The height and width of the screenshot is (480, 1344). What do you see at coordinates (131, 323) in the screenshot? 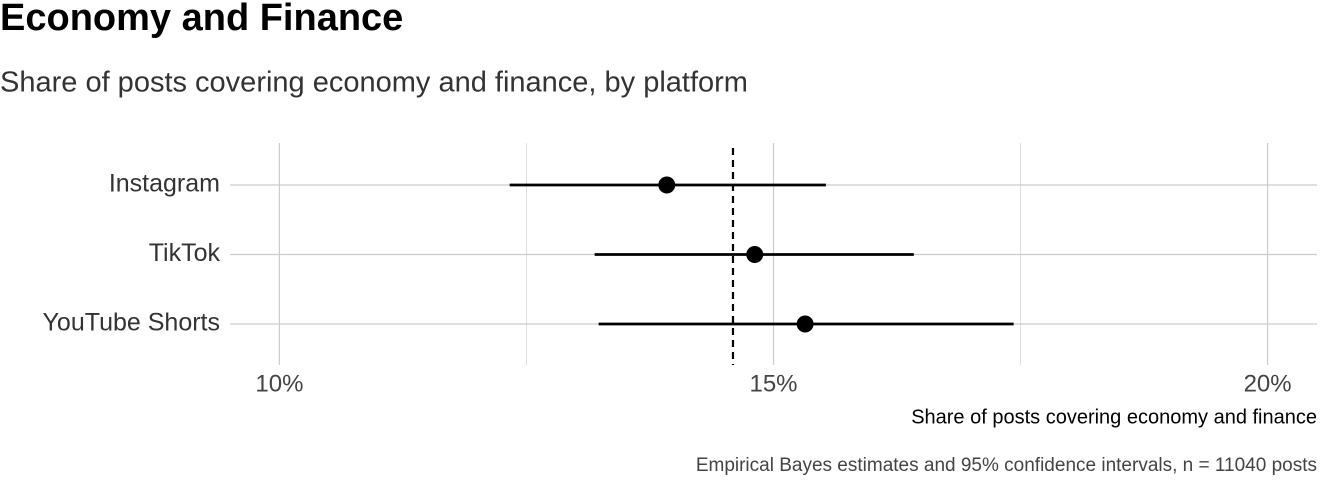
I see `y-tick-label: YouTube Shorts` at bounding box center [131, 323].